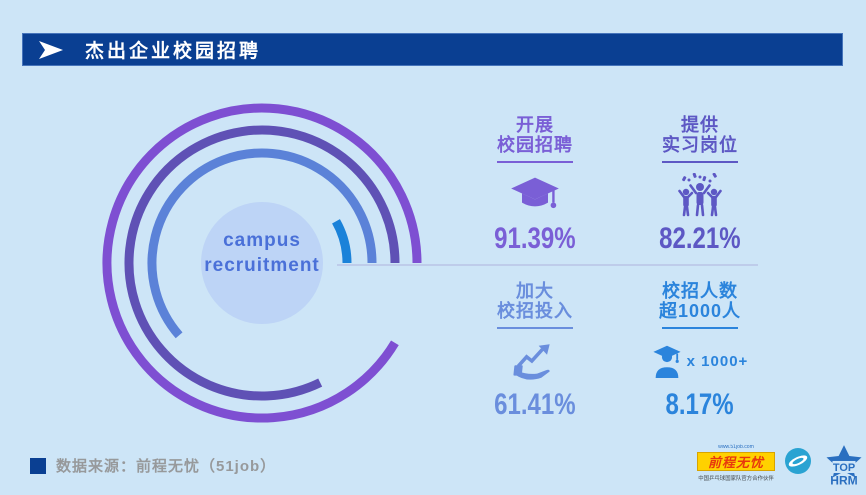 The width and height of the screenshot is (866, 495). I want to click on stat-value: 8.17%, so click(700, 404).